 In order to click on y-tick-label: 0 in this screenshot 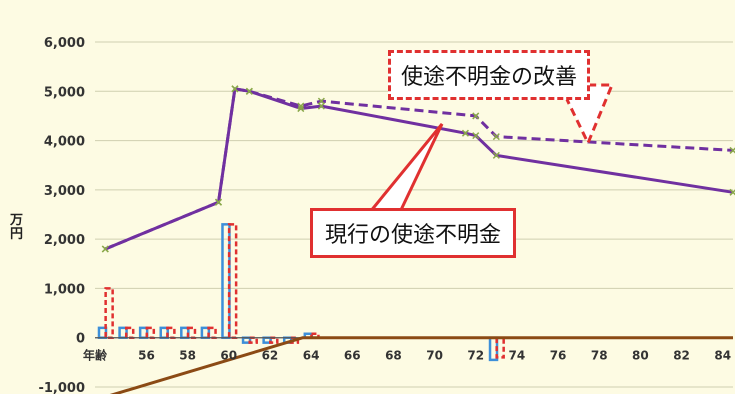, I will do `click(80, 339)`.